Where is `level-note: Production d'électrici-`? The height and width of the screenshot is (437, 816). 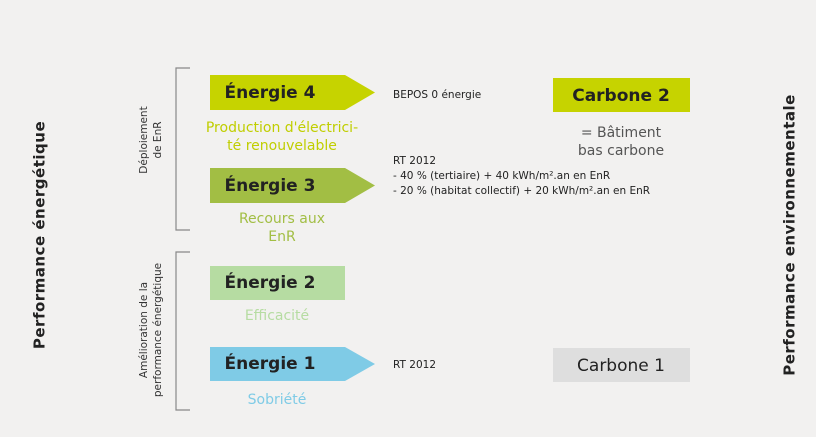 level-note: Production d'électrici- is located at coordinates (282, 128).